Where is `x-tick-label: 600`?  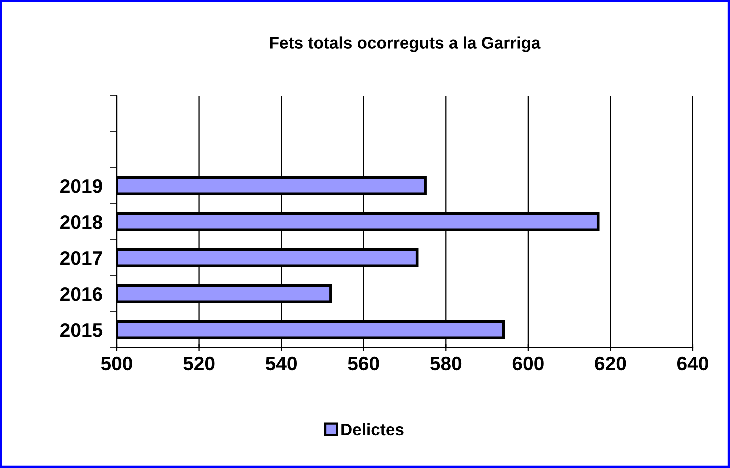
x-tick-label: 600 is located at coordinates (528, 363).